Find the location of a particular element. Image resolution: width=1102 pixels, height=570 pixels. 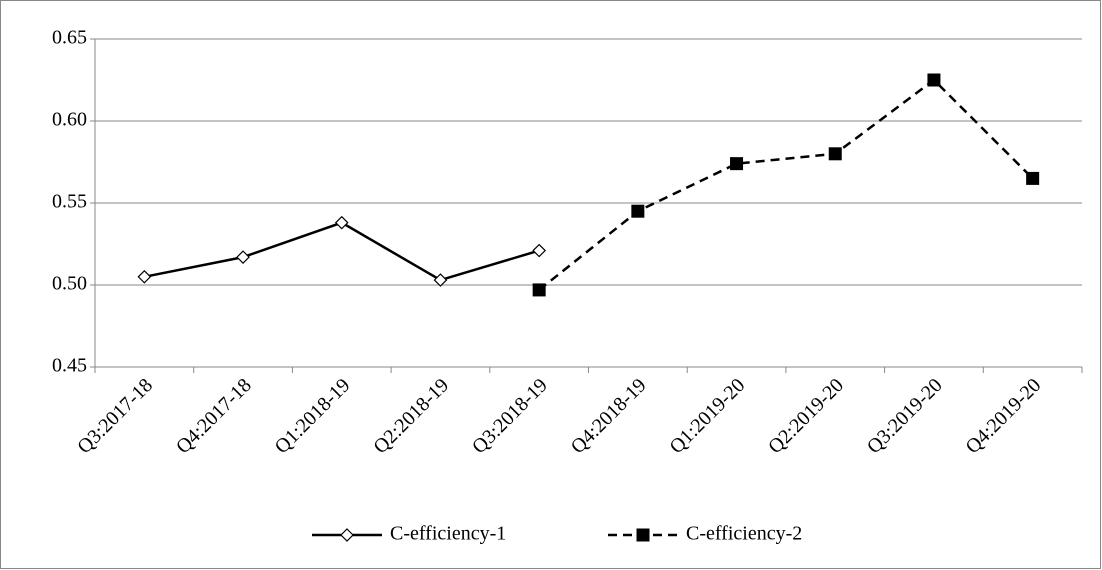

y-tick-label: 0.45 is located at coordinates (69, 366).